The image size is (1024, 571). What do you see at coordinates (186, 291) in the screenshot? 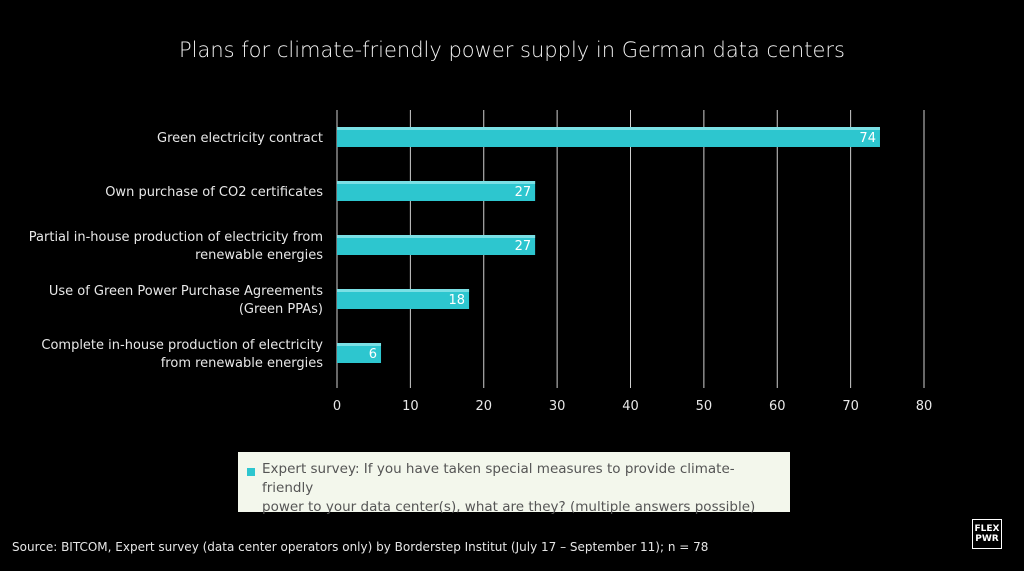
I see `category-label: Use of Green Power Purchase Agreements` at bounding box center [186, 291].